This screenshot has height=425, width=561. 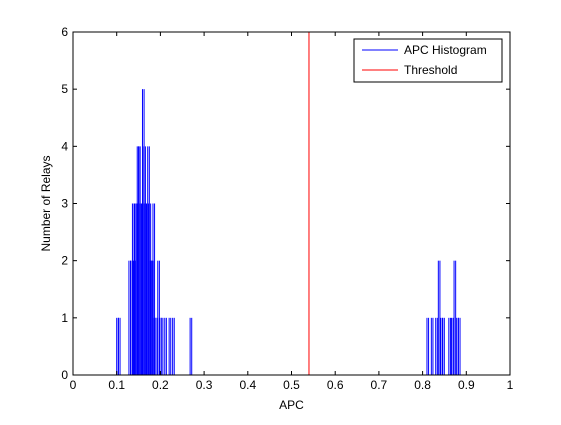 What do you see at coordinates (379, 385) in the screenshot?
I see `x-tick-label: 0.7` at bounding box center [379, 385].